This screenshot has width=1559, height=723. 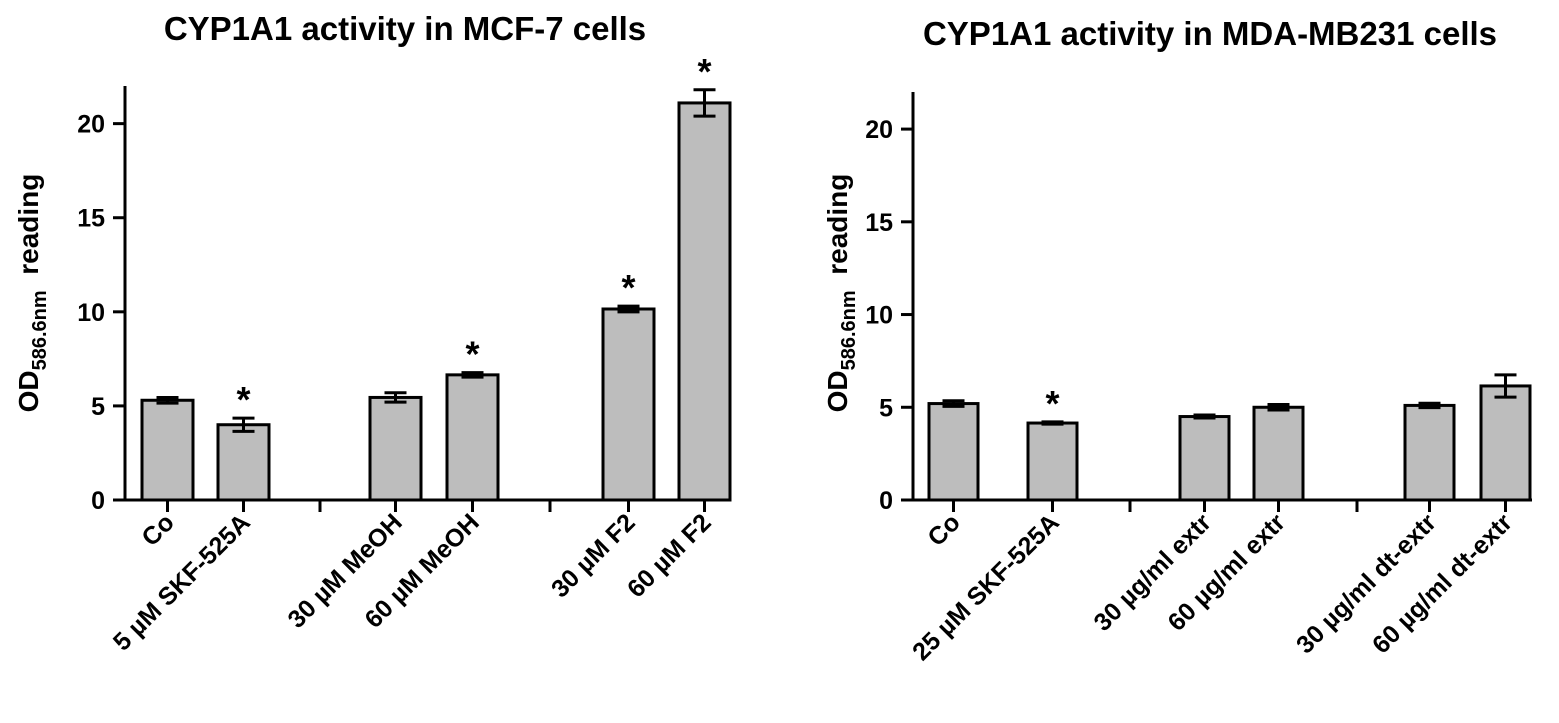 What do you see at coordinates (669, 555) in the screenshot?
I see `x-tick-label: 60 µM F2` at bounding box center [669, 555].